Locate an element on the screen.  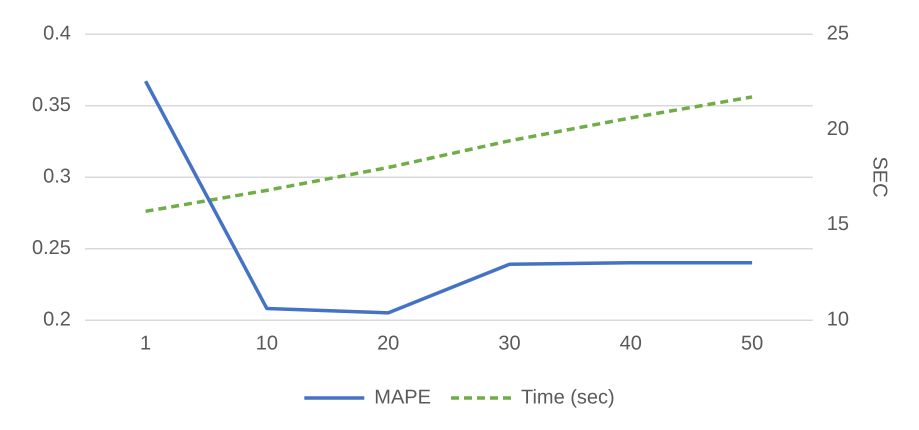
y2-tick-label: 25 is located at coordinates (838, 33).